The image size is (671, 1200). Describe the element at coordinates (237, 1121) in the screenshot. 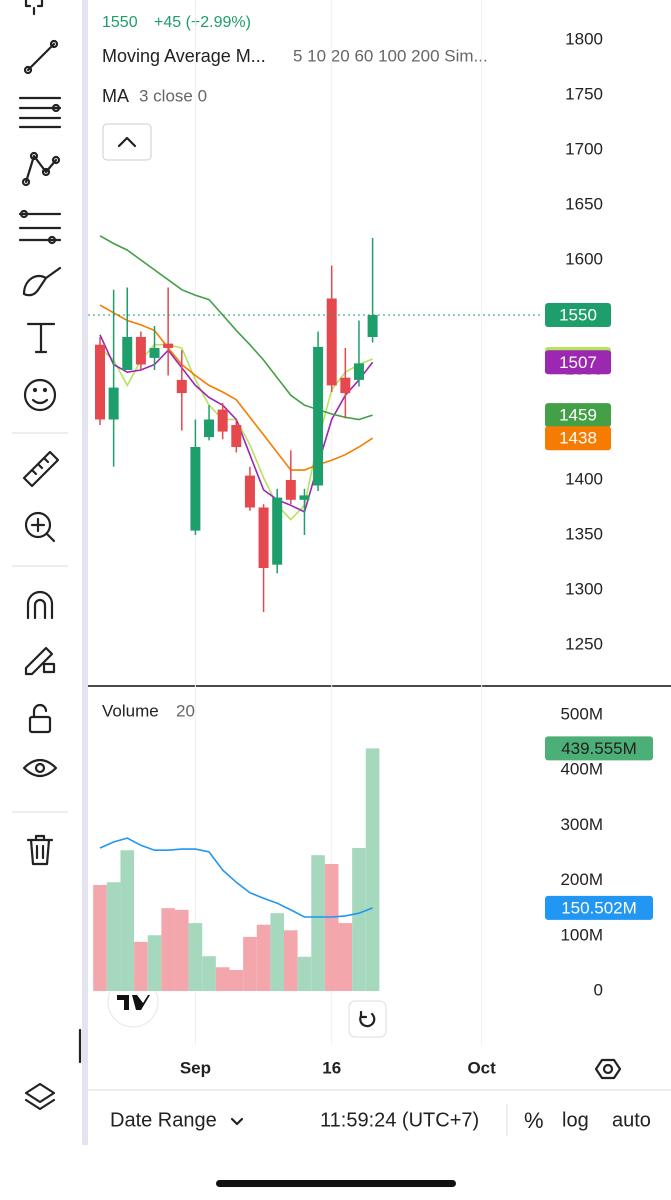

I see `date-range-chevron` at that location.